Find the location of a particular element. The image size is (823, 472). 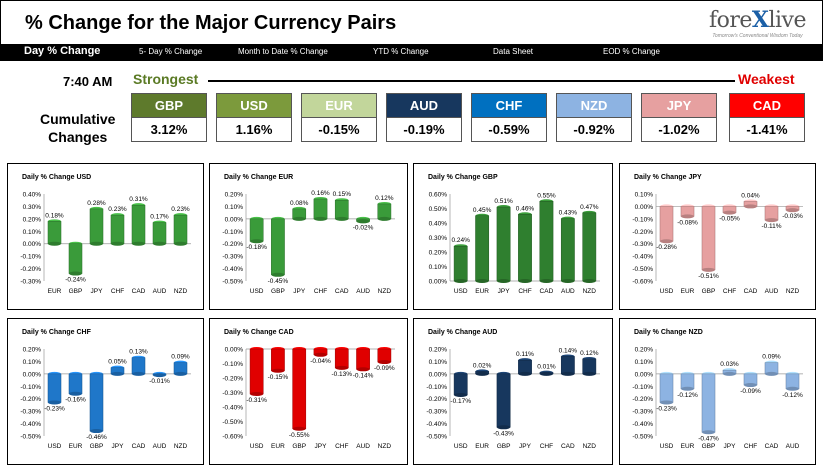

currency-card-value: -0.92% is located at coordinates (594, 129).